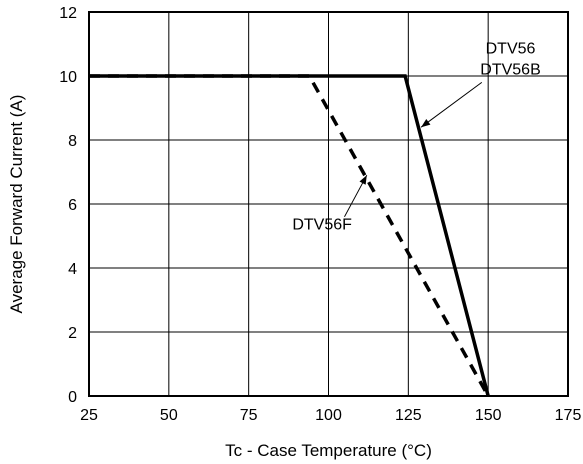 The height and width of the screenshot is (464, 583). Describe the element at coordinates (568, 415) in the screenshot. I see `x-tick-label: 175` at that location.